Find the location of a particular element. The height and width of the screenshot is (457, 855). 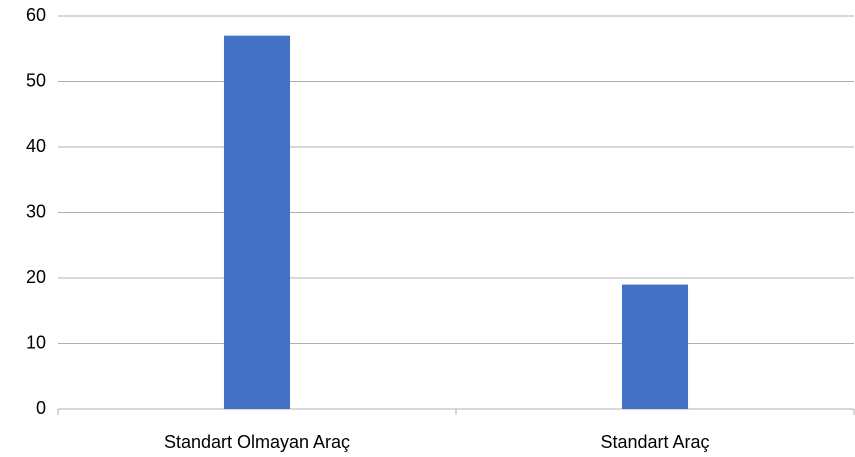

y-tick-label: 0 is located at coordinates (41, 408).